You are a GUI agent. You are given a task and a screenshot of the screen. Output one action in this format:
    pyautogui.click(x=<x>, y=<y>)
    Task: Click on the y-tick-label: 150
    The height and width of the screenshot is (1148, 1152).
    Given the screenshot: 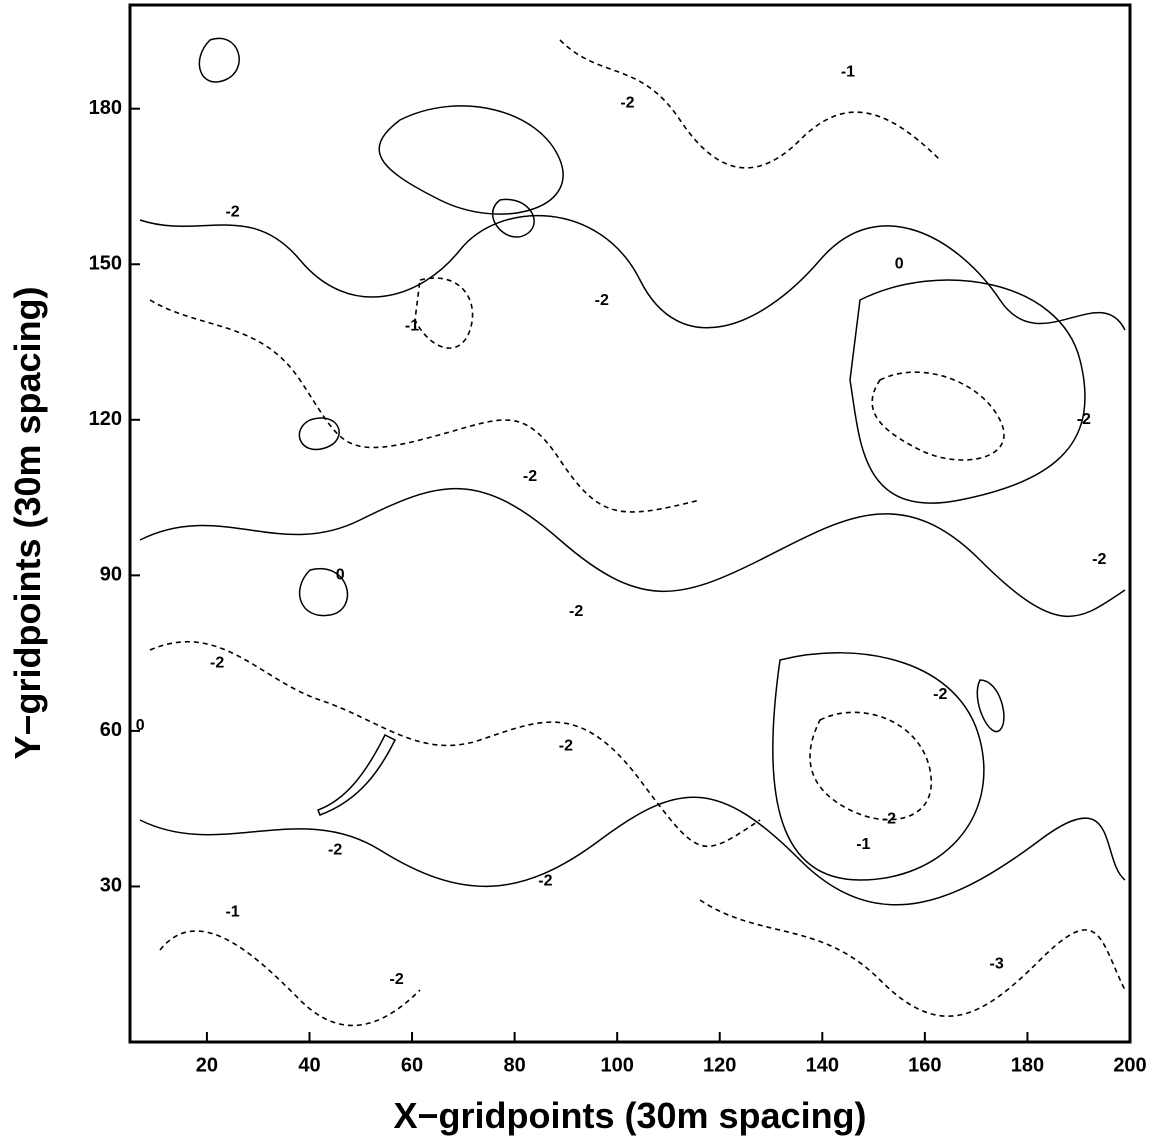 What is the action you would take?
    pyautogui.click(x=105, y=264)
    